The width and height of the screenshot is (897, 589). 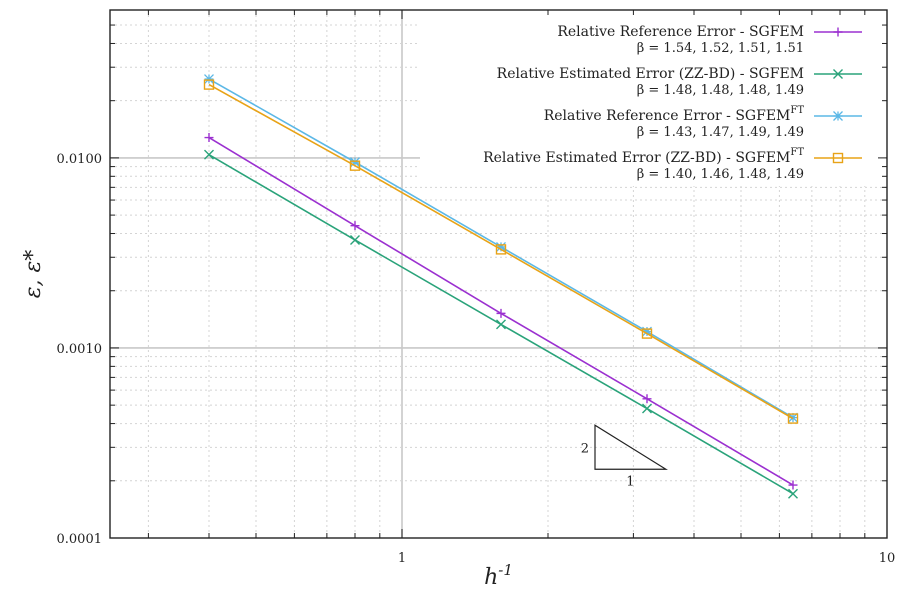 What do you see at coordinates (674, 114) in the screenshot?
I see `legend-label: Relative Reference Error - SGFEMFT` at bounding box center [674, 114].